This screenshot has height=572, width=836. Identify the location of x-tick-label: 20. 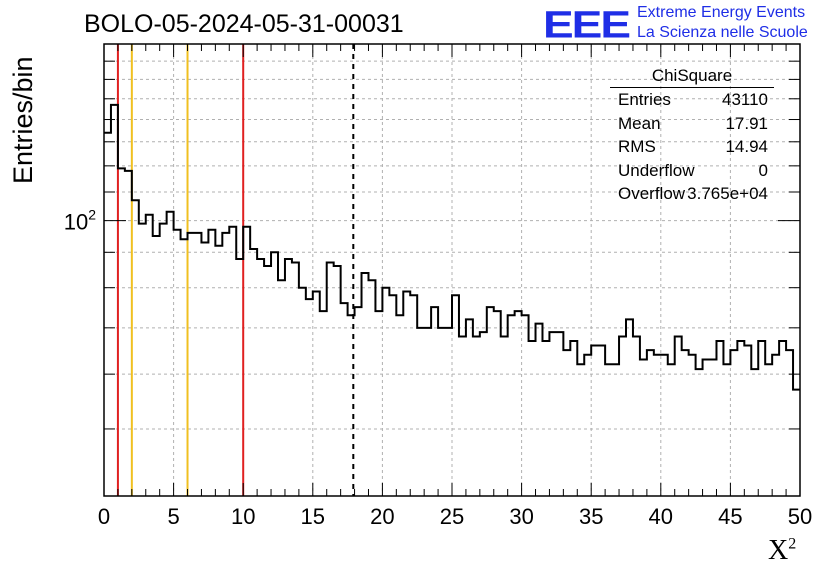
(382, 516).